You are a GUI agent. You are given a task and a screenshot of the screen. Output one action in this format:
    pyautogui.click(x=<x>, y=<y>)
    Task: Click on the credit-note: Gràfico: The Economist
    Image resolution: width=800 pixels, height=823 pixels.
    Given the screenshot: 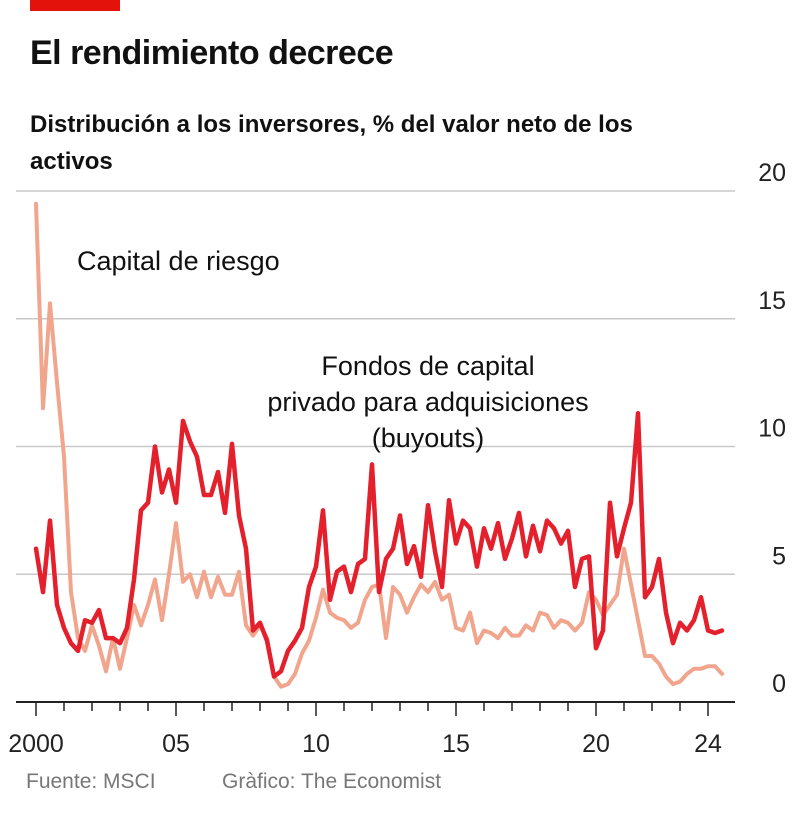 What is the action you would take?
    pyautogui.click(x=332, y=781)
    